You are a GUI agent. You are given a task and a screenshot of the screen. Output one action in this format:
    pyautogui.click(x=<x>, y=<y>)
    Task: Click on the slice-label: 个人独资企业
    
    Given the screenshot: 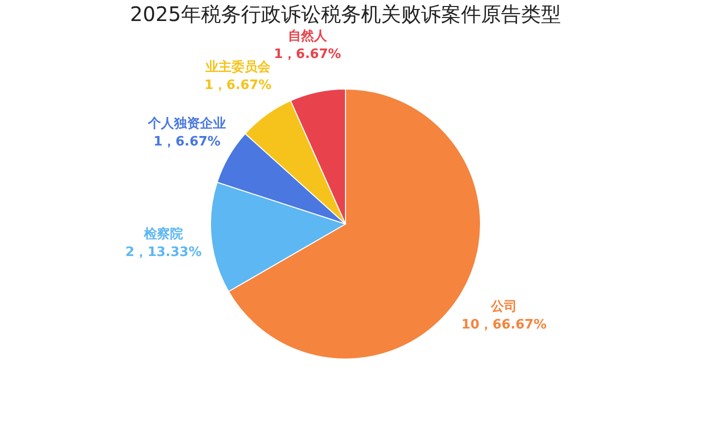 What is the action you would take?
    pyautogui.click(x=186, y=124)
    